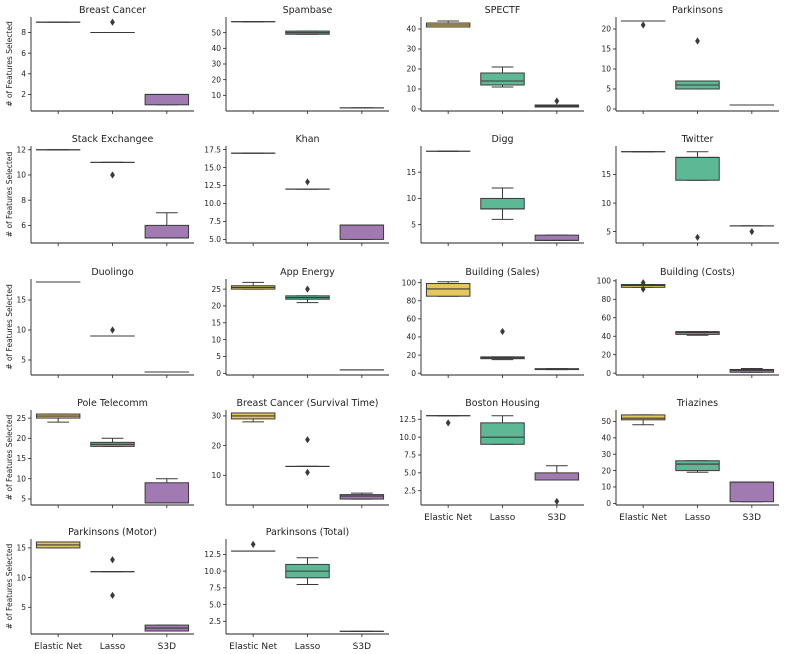 The image size is (789, 654). Describe the element at coordinates (307, 139) in the screenshot. I see `subplot-title: Khan` at that location.